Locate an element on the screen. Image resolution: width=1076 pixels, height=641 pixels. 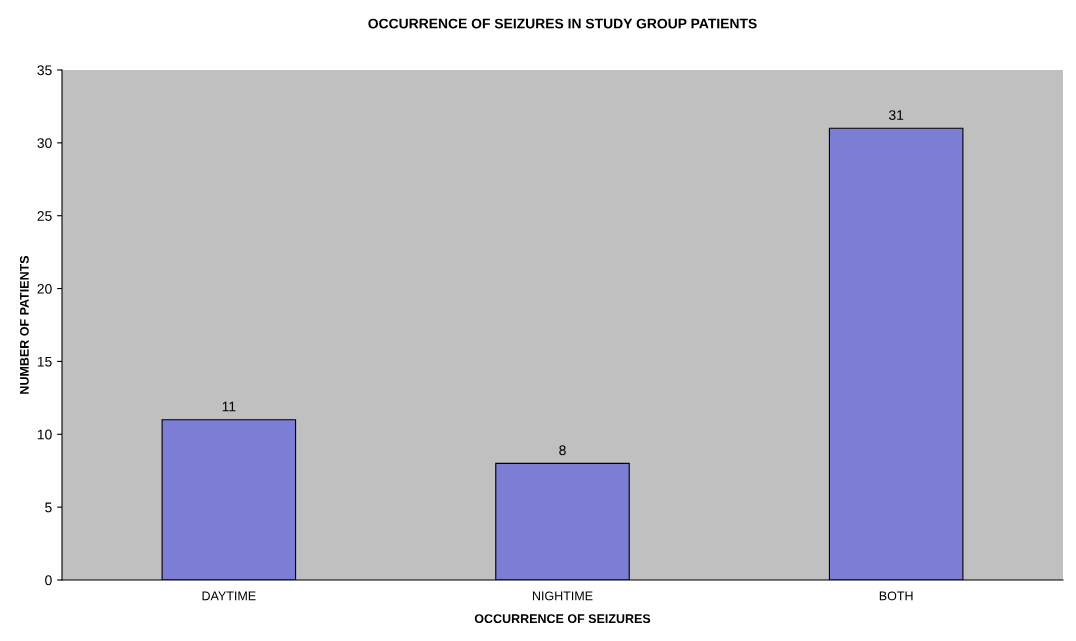
x-axis-title: OCCURRENCE OF SEIZURES is located at coordinates (562, 619).